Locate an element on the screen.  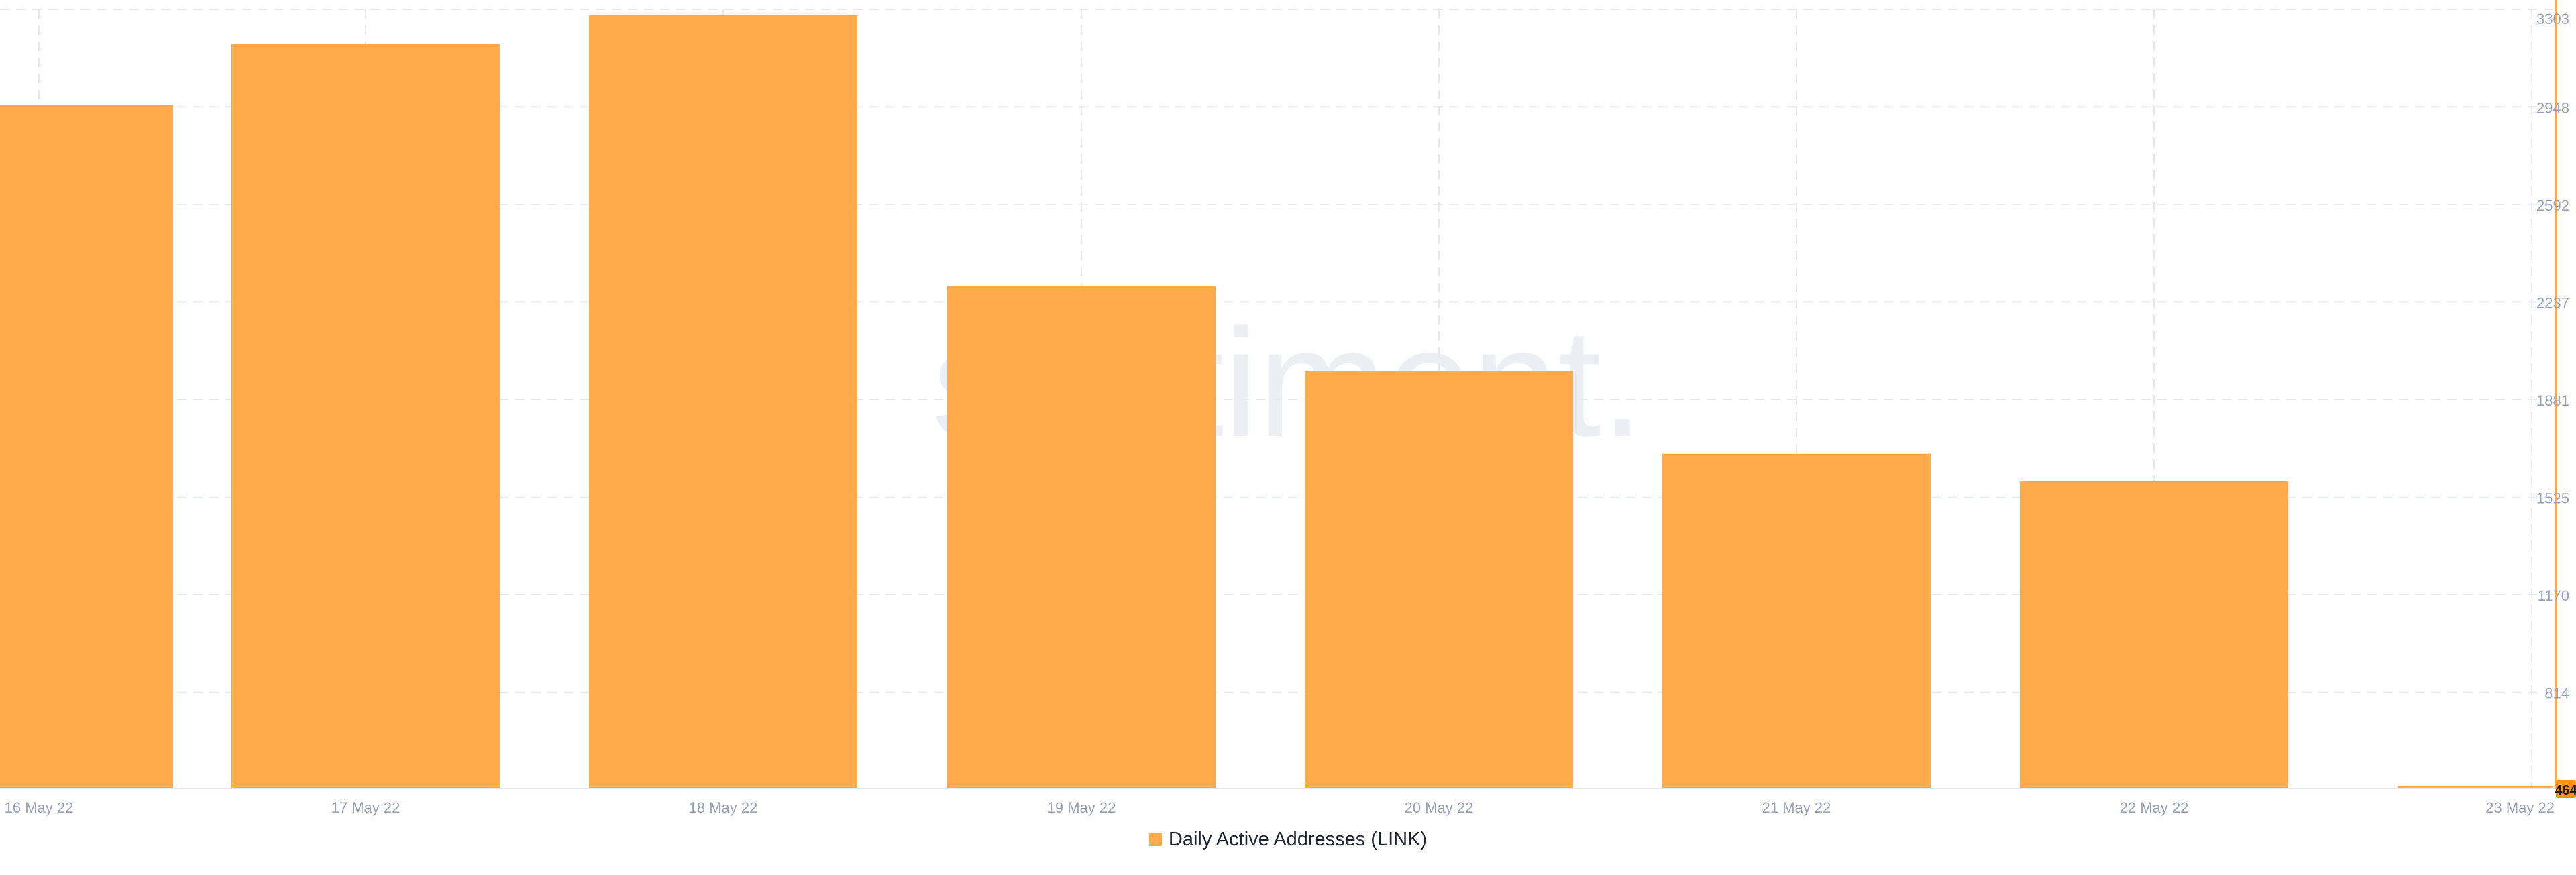
last-value-marker is located at coordinates (2566, 789).